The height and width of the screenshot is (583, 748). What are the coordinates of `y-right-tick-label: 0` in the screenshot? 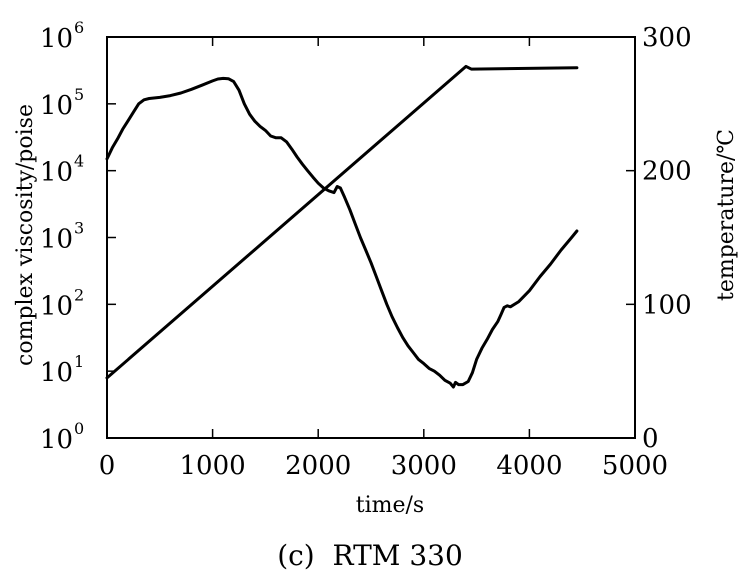 It's located at (650, 439).